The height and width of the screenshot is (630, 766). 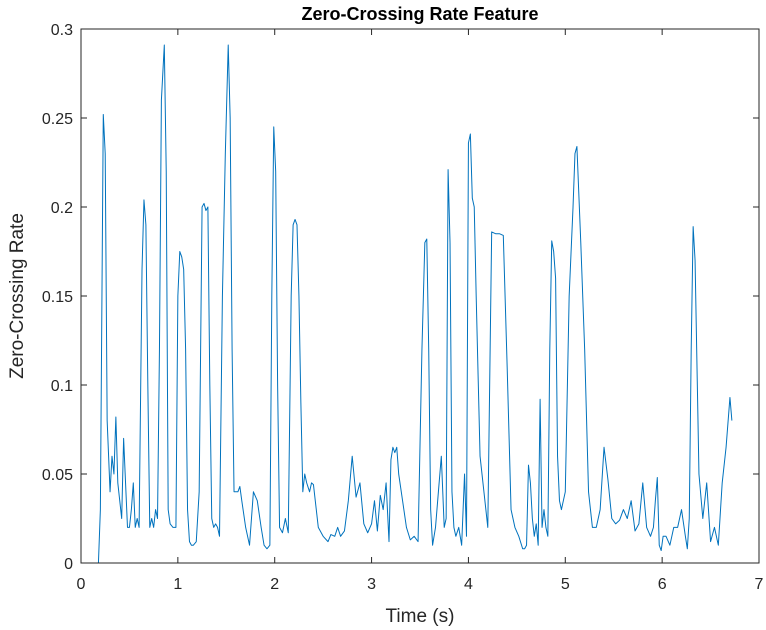 I want to click on x-tick-label: 5, so click(x=565, y=584).